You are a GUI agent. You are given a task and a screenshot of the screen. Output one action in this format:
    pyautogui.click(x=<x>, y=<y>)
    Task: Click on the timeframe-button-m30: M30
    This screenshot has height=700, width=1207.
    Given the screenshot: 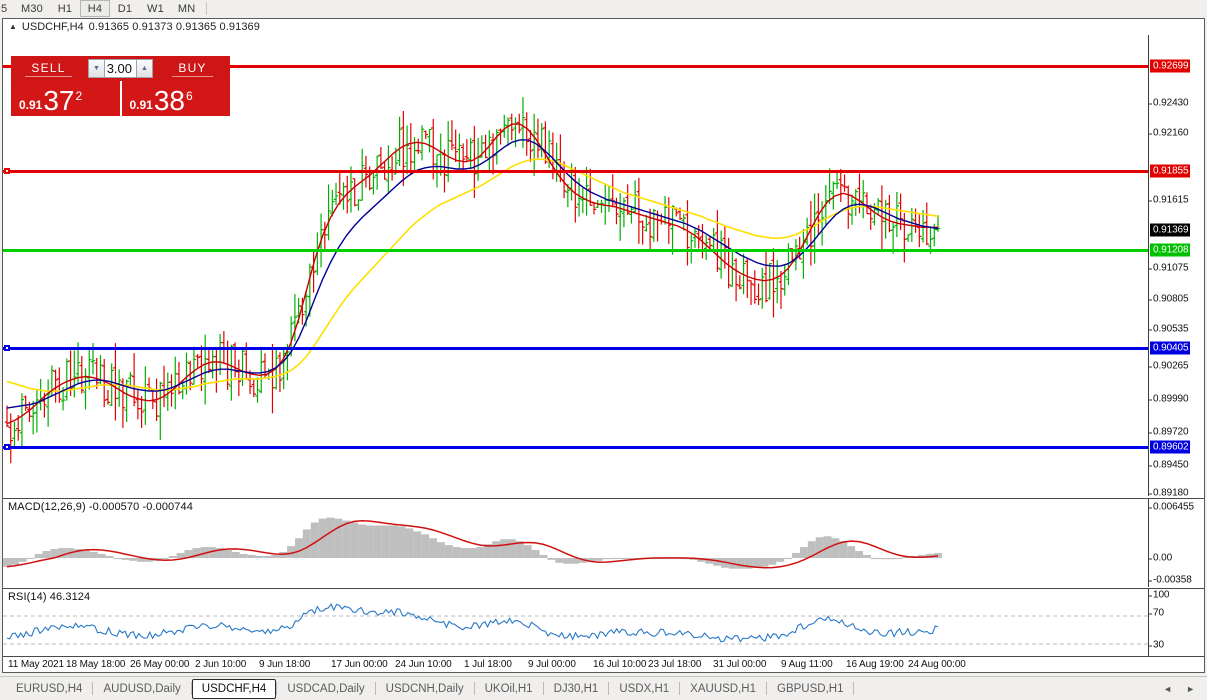 What is the action you would take?
    pyautogui.click(x=32, y=8)
    